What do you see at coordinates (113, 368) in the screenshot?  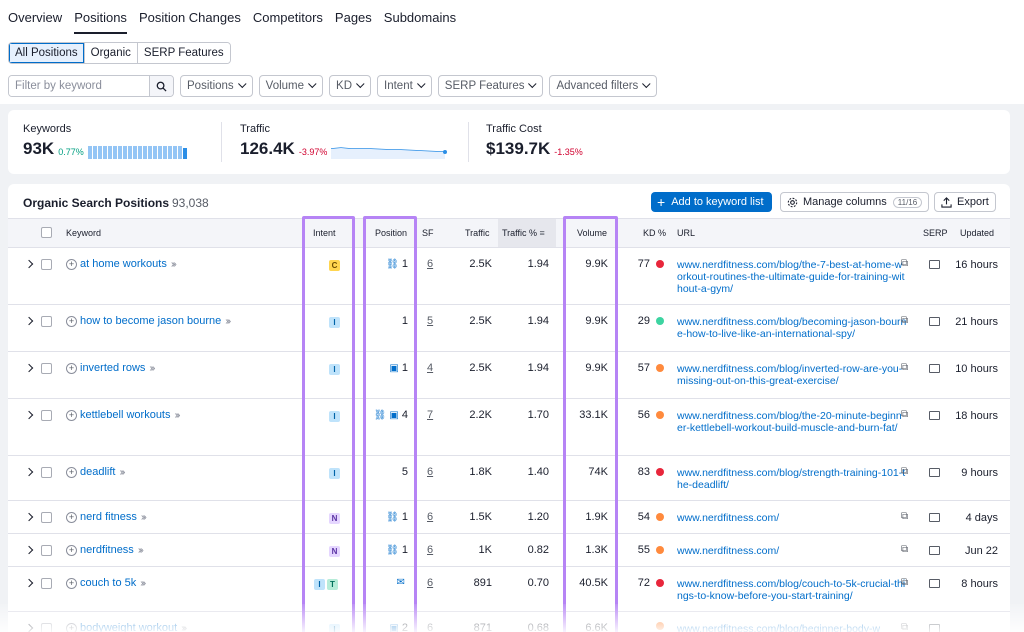 I see `keyword-link: inverted rows` at bounding box center [113, 368].